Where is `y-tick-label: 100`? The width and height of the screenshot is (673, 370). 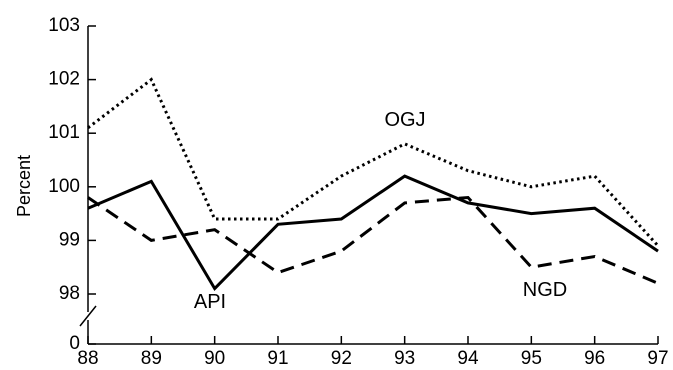
y-tick-label: 100 is located at coordinates (64, 186).